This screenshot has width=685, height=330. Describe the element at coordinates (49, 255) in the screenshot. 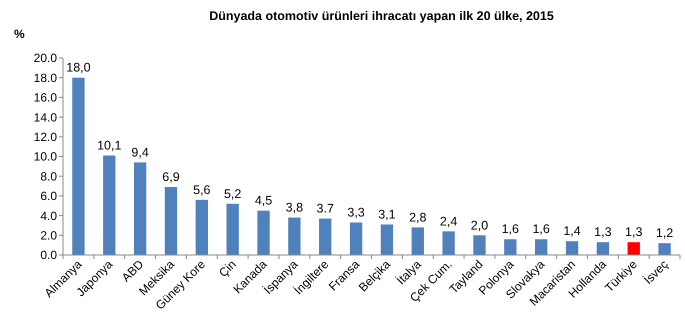

I see `y-tick-label: 0.0` at that location.